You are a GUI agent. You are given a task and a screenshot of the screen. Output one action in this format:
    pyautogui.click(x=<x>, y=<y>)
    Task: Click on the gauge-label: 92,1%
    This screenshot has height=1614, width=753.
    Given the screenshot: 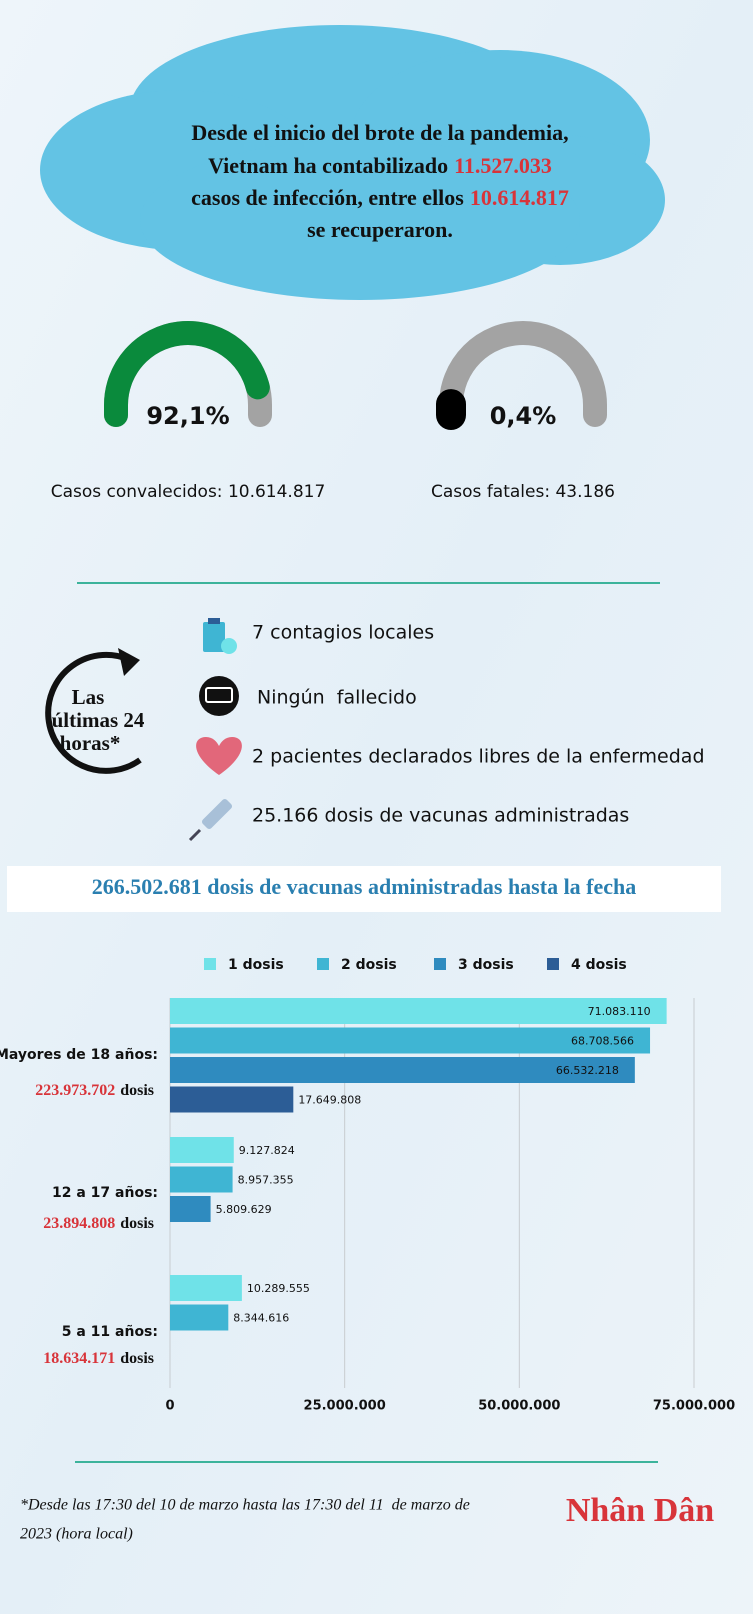 What is the action you would take?
    pyautogui.click(x=187, y=416)
    